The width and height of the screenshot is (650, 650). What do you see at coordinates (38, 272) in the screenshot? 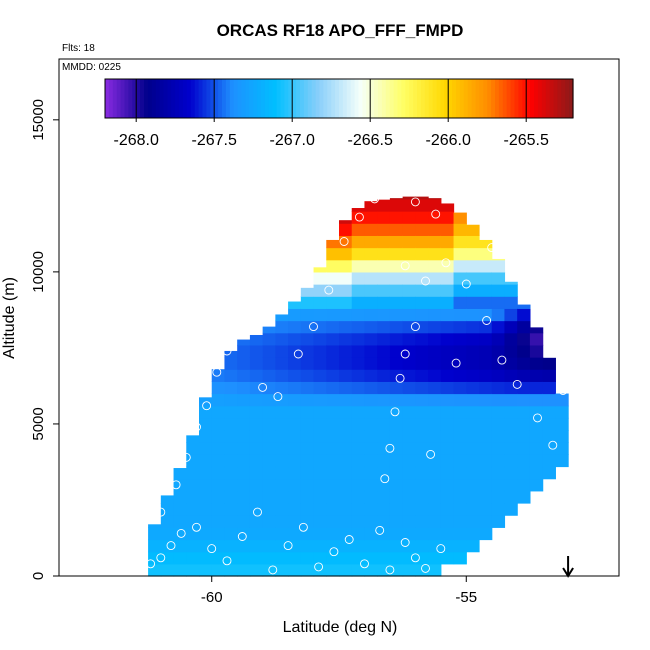
I see `y-tick-label: 10000` at bounding box center [38, 272].